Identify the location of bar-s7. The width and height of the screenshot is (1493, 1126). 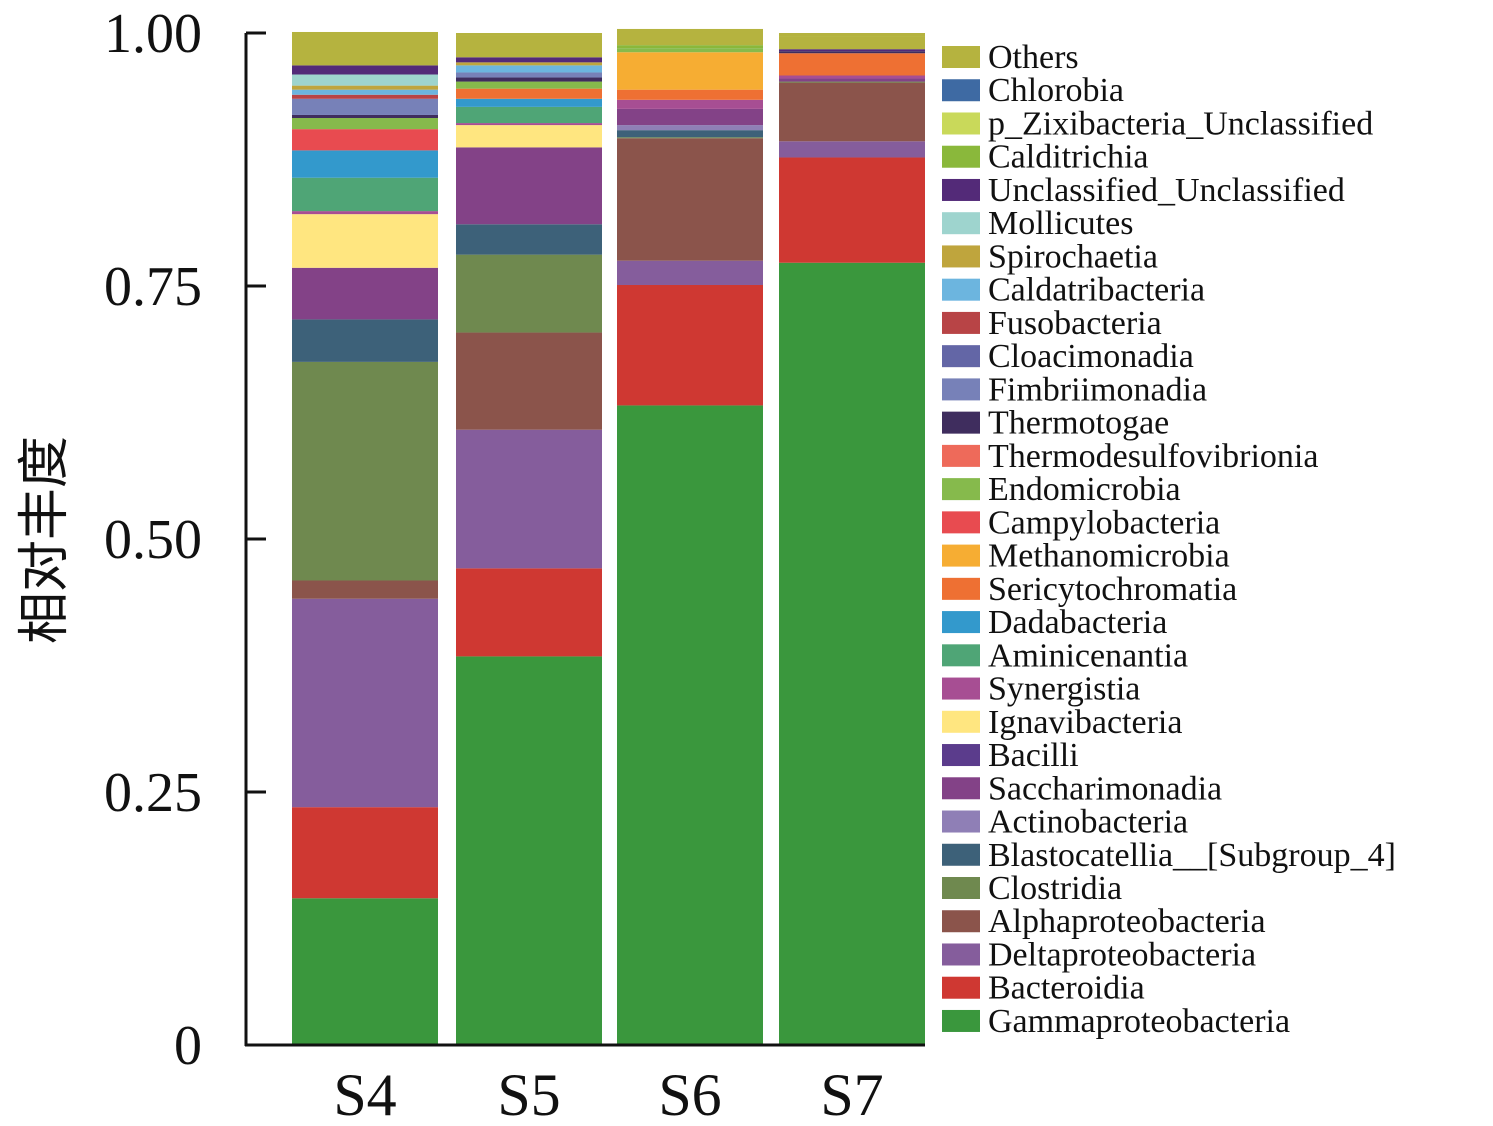
(852, 539).